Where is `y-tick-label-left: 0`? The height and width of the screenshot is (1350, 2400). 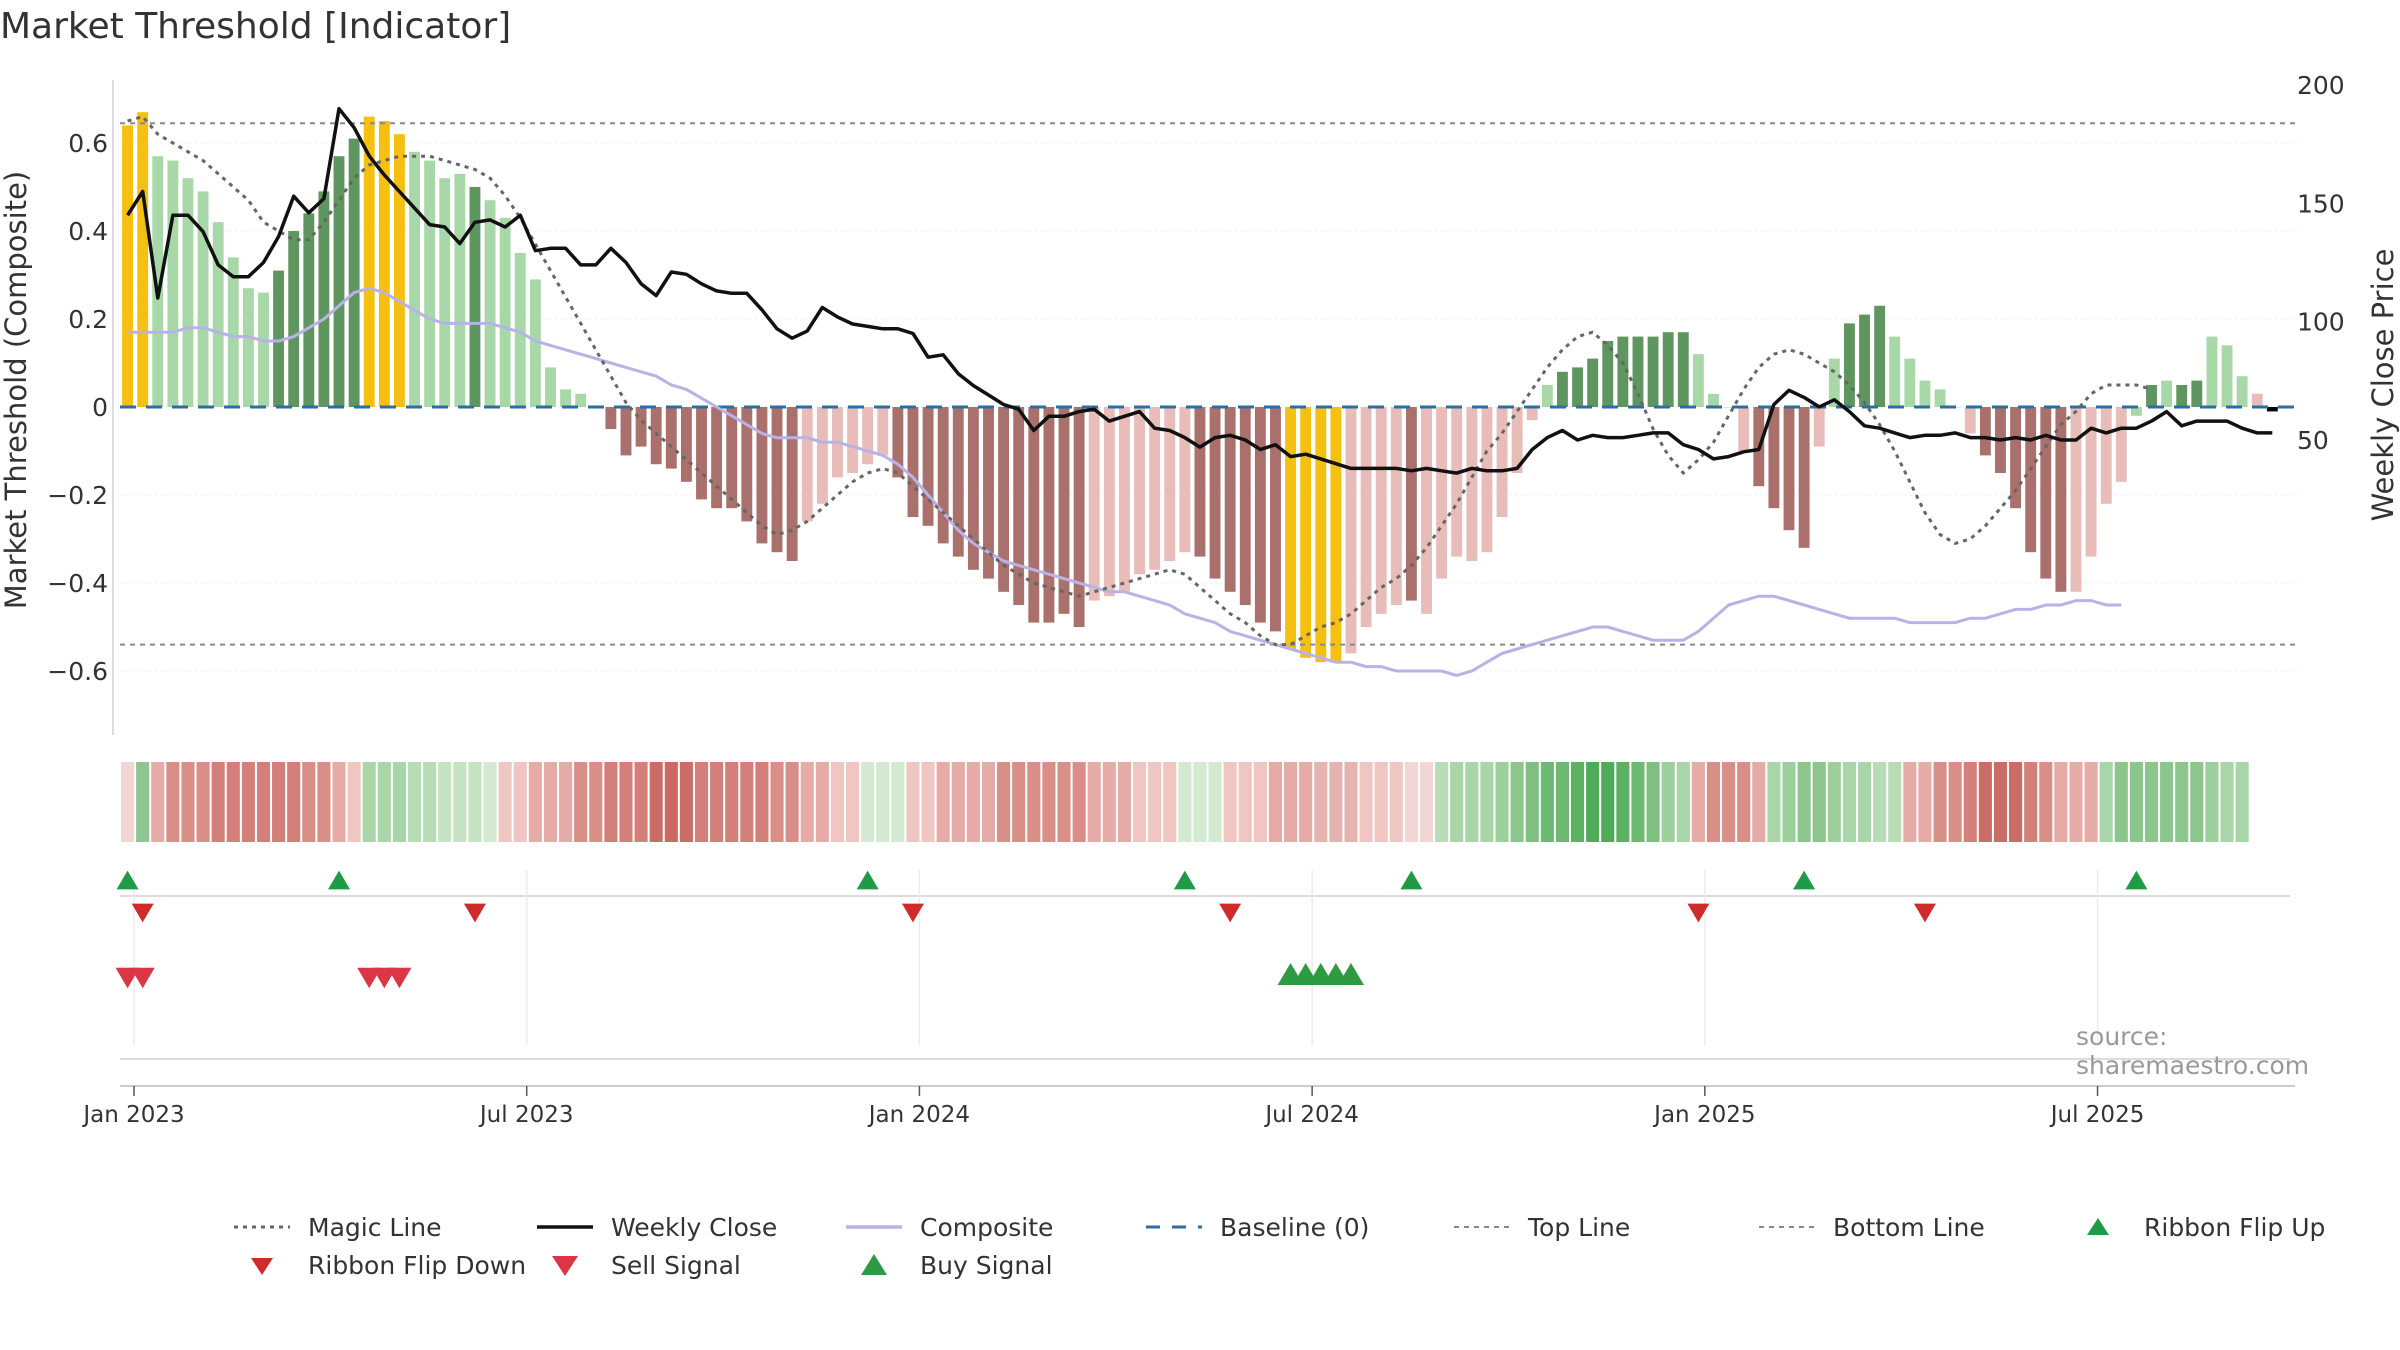 y-tick-label-left: 0 is located at coordinates (100, 407).